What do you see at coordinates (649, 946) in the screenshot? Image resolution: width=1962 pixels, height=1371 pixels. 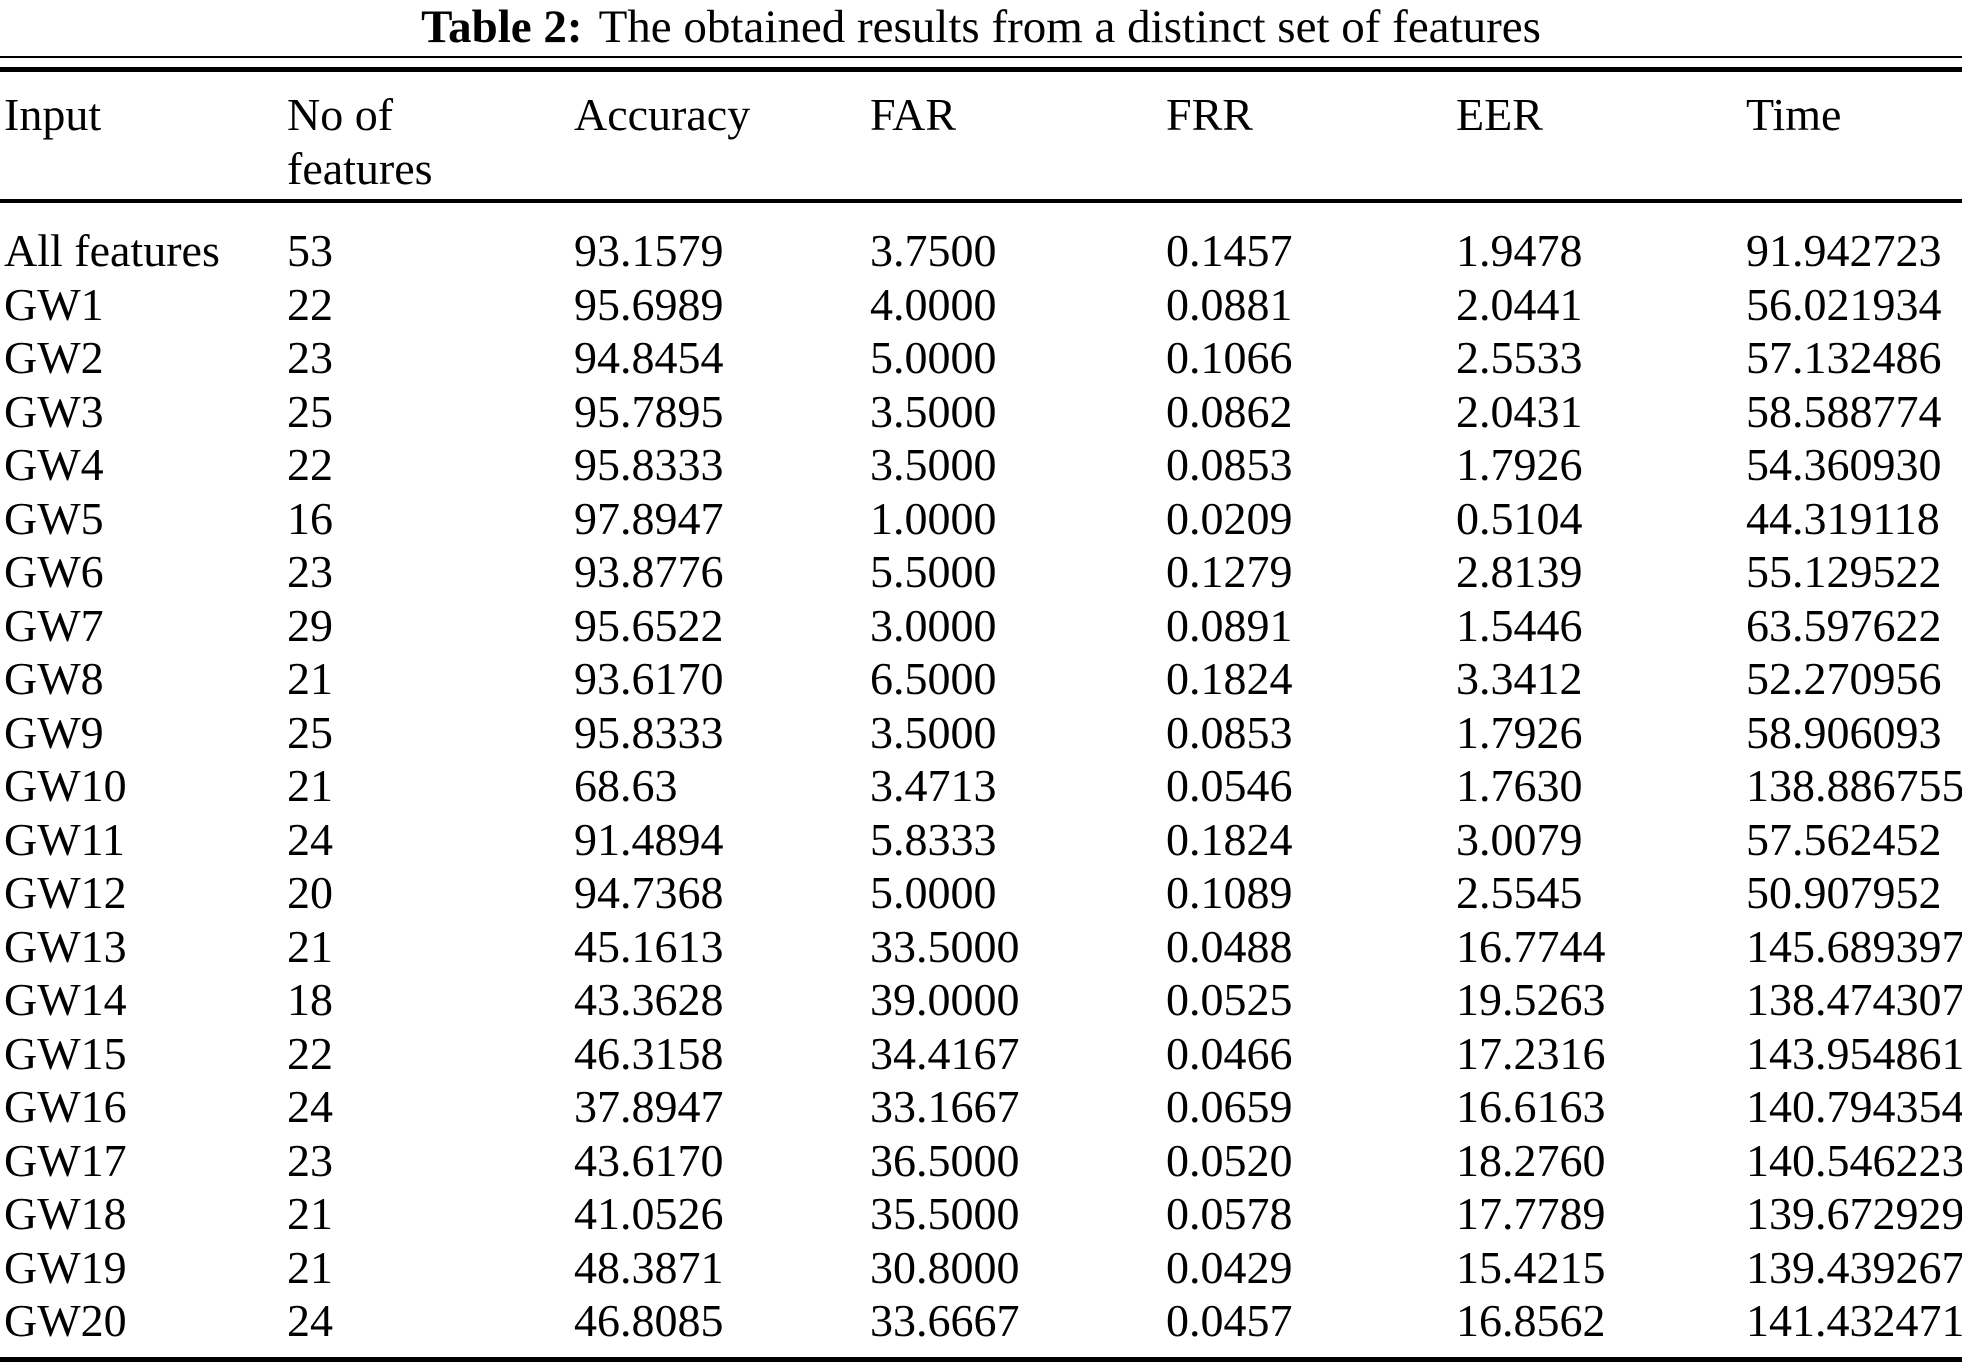 I see `table-cell: 45.1613` at bounding box center [649, 946].